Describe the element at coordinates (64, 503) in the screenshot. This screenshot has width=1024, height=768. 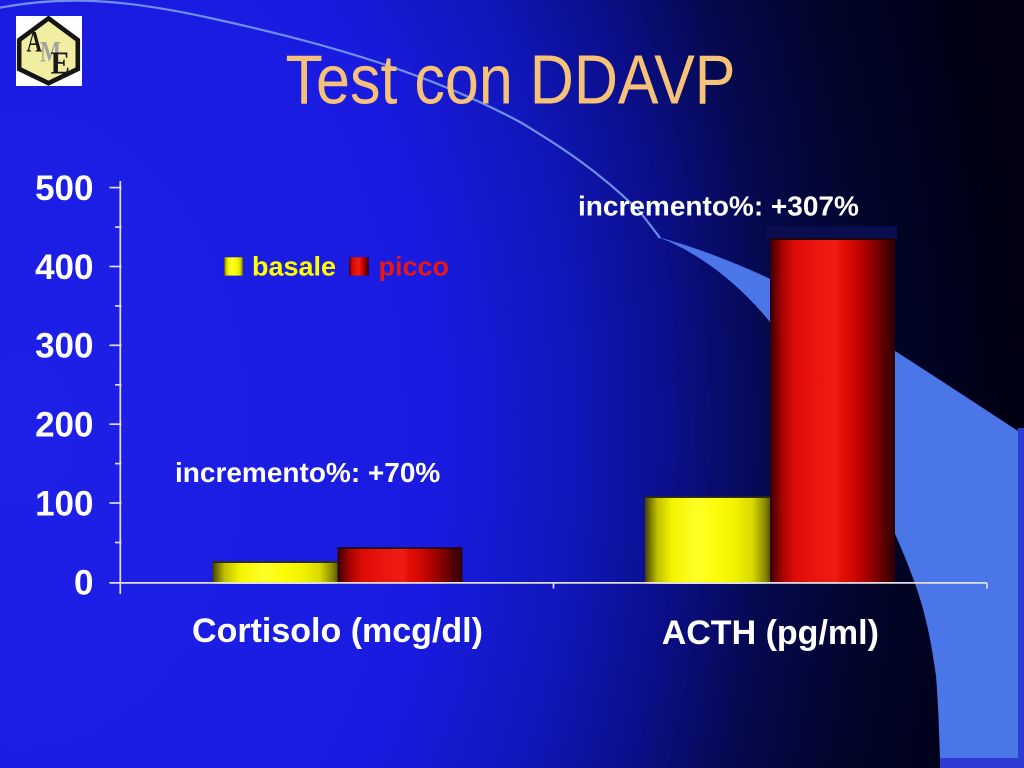
I see `svg-text: 100` at that location.